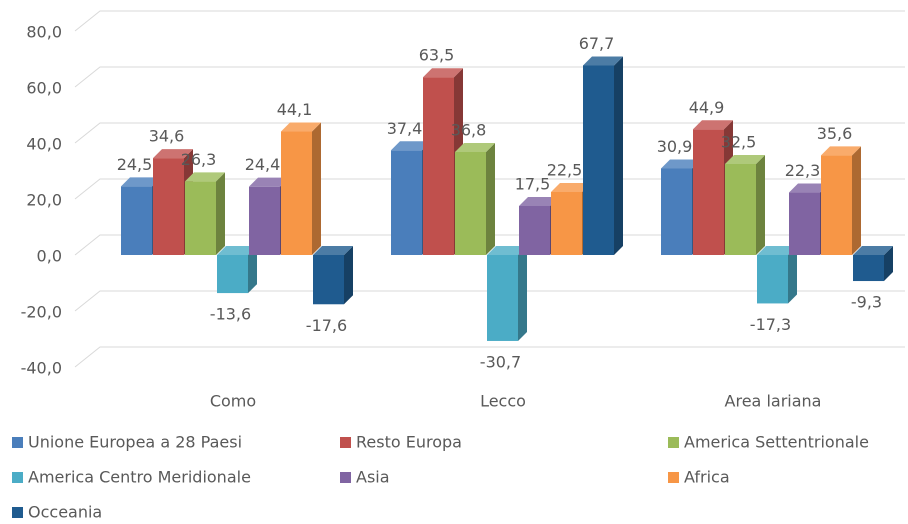 The image size is (908, 524). Describe the element at coordinates (44, 88) in the screenshot. I see `y-tick-label: 60,0` at that location.